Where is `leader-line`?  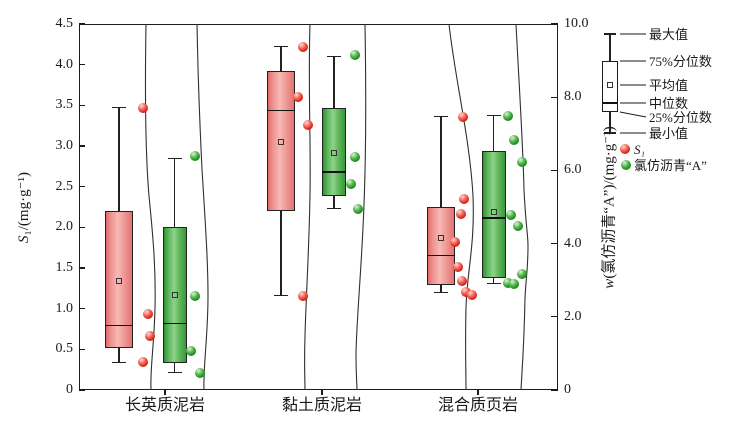 leader-line is located at coordinates (633, 114).